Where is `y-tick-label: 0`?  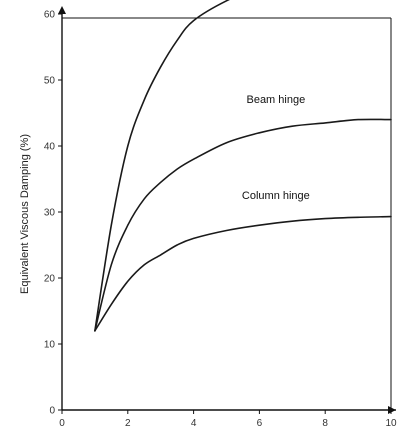
y-tick-label: 0 is located at coordinates (52, 411).